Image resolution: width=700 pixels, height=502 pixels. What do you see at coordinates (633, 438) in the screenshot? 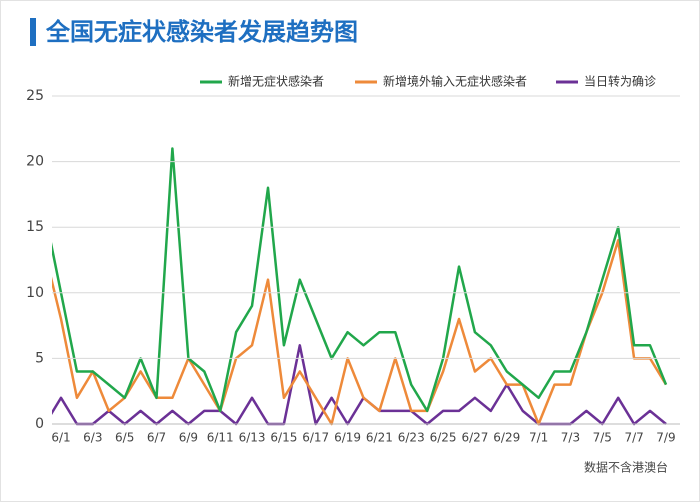
I see `x-tick-label: 7/7` at bounding box center [633, 438].